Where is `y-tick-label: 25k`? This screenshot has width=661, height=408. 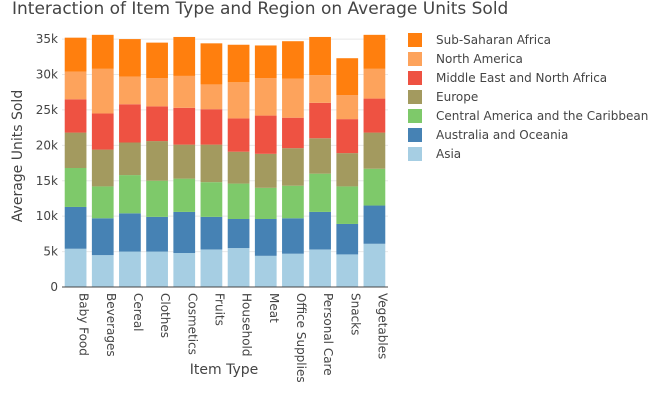
y-tick-label: 25k is located at coordinates (47, 110).